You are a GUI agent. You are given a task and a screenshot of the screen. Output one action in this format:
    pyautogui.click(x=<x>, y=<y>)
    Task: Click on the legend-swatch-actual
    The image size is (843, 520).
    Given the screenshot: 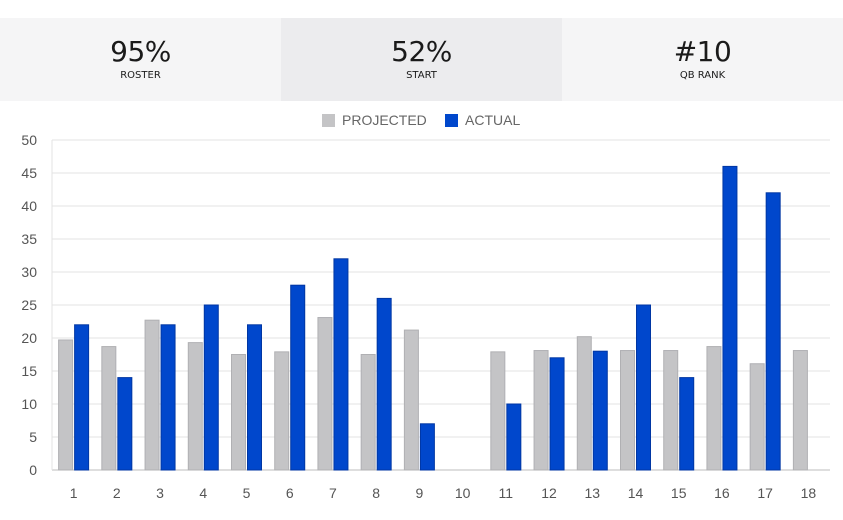 What is the action you would take?
    pyautogui.click(x=451, y=120)
    